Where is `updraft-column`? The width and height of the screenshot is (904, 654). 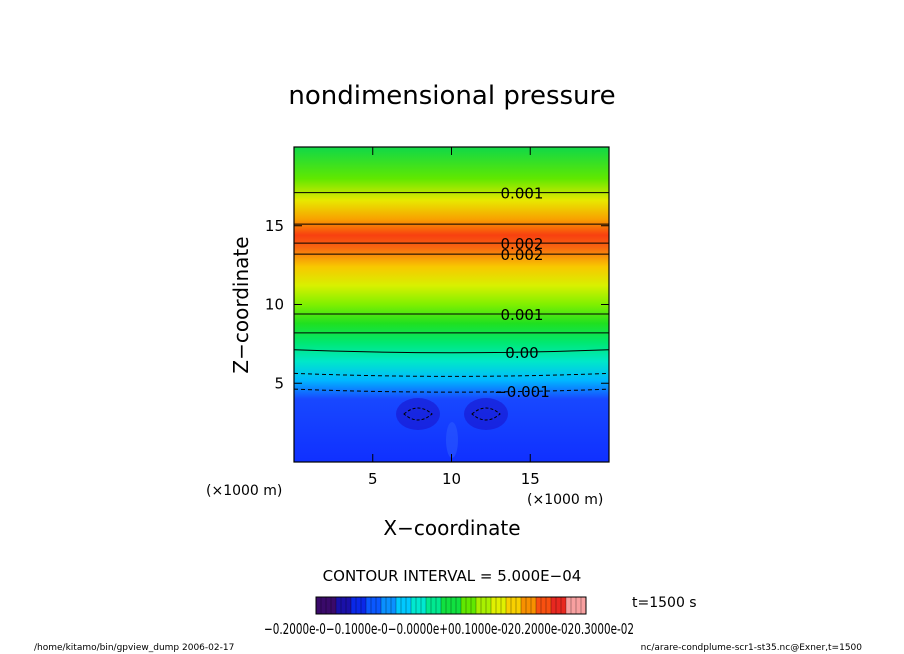 updraft-column is located at coordinates (452, 440).